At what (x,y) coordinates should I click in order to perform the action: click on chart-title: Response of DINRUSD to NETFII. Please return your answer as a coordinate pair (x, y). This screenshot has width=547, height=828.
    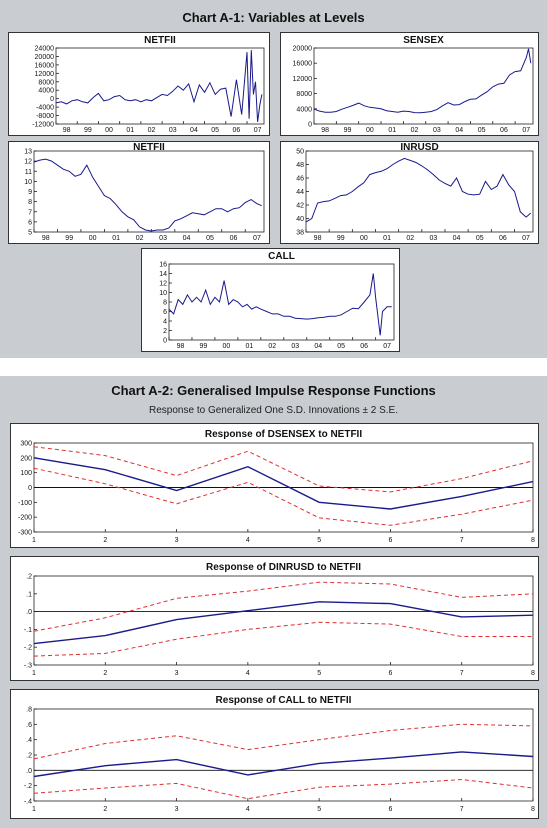
    Looking at the image, I should click on (283, 567).